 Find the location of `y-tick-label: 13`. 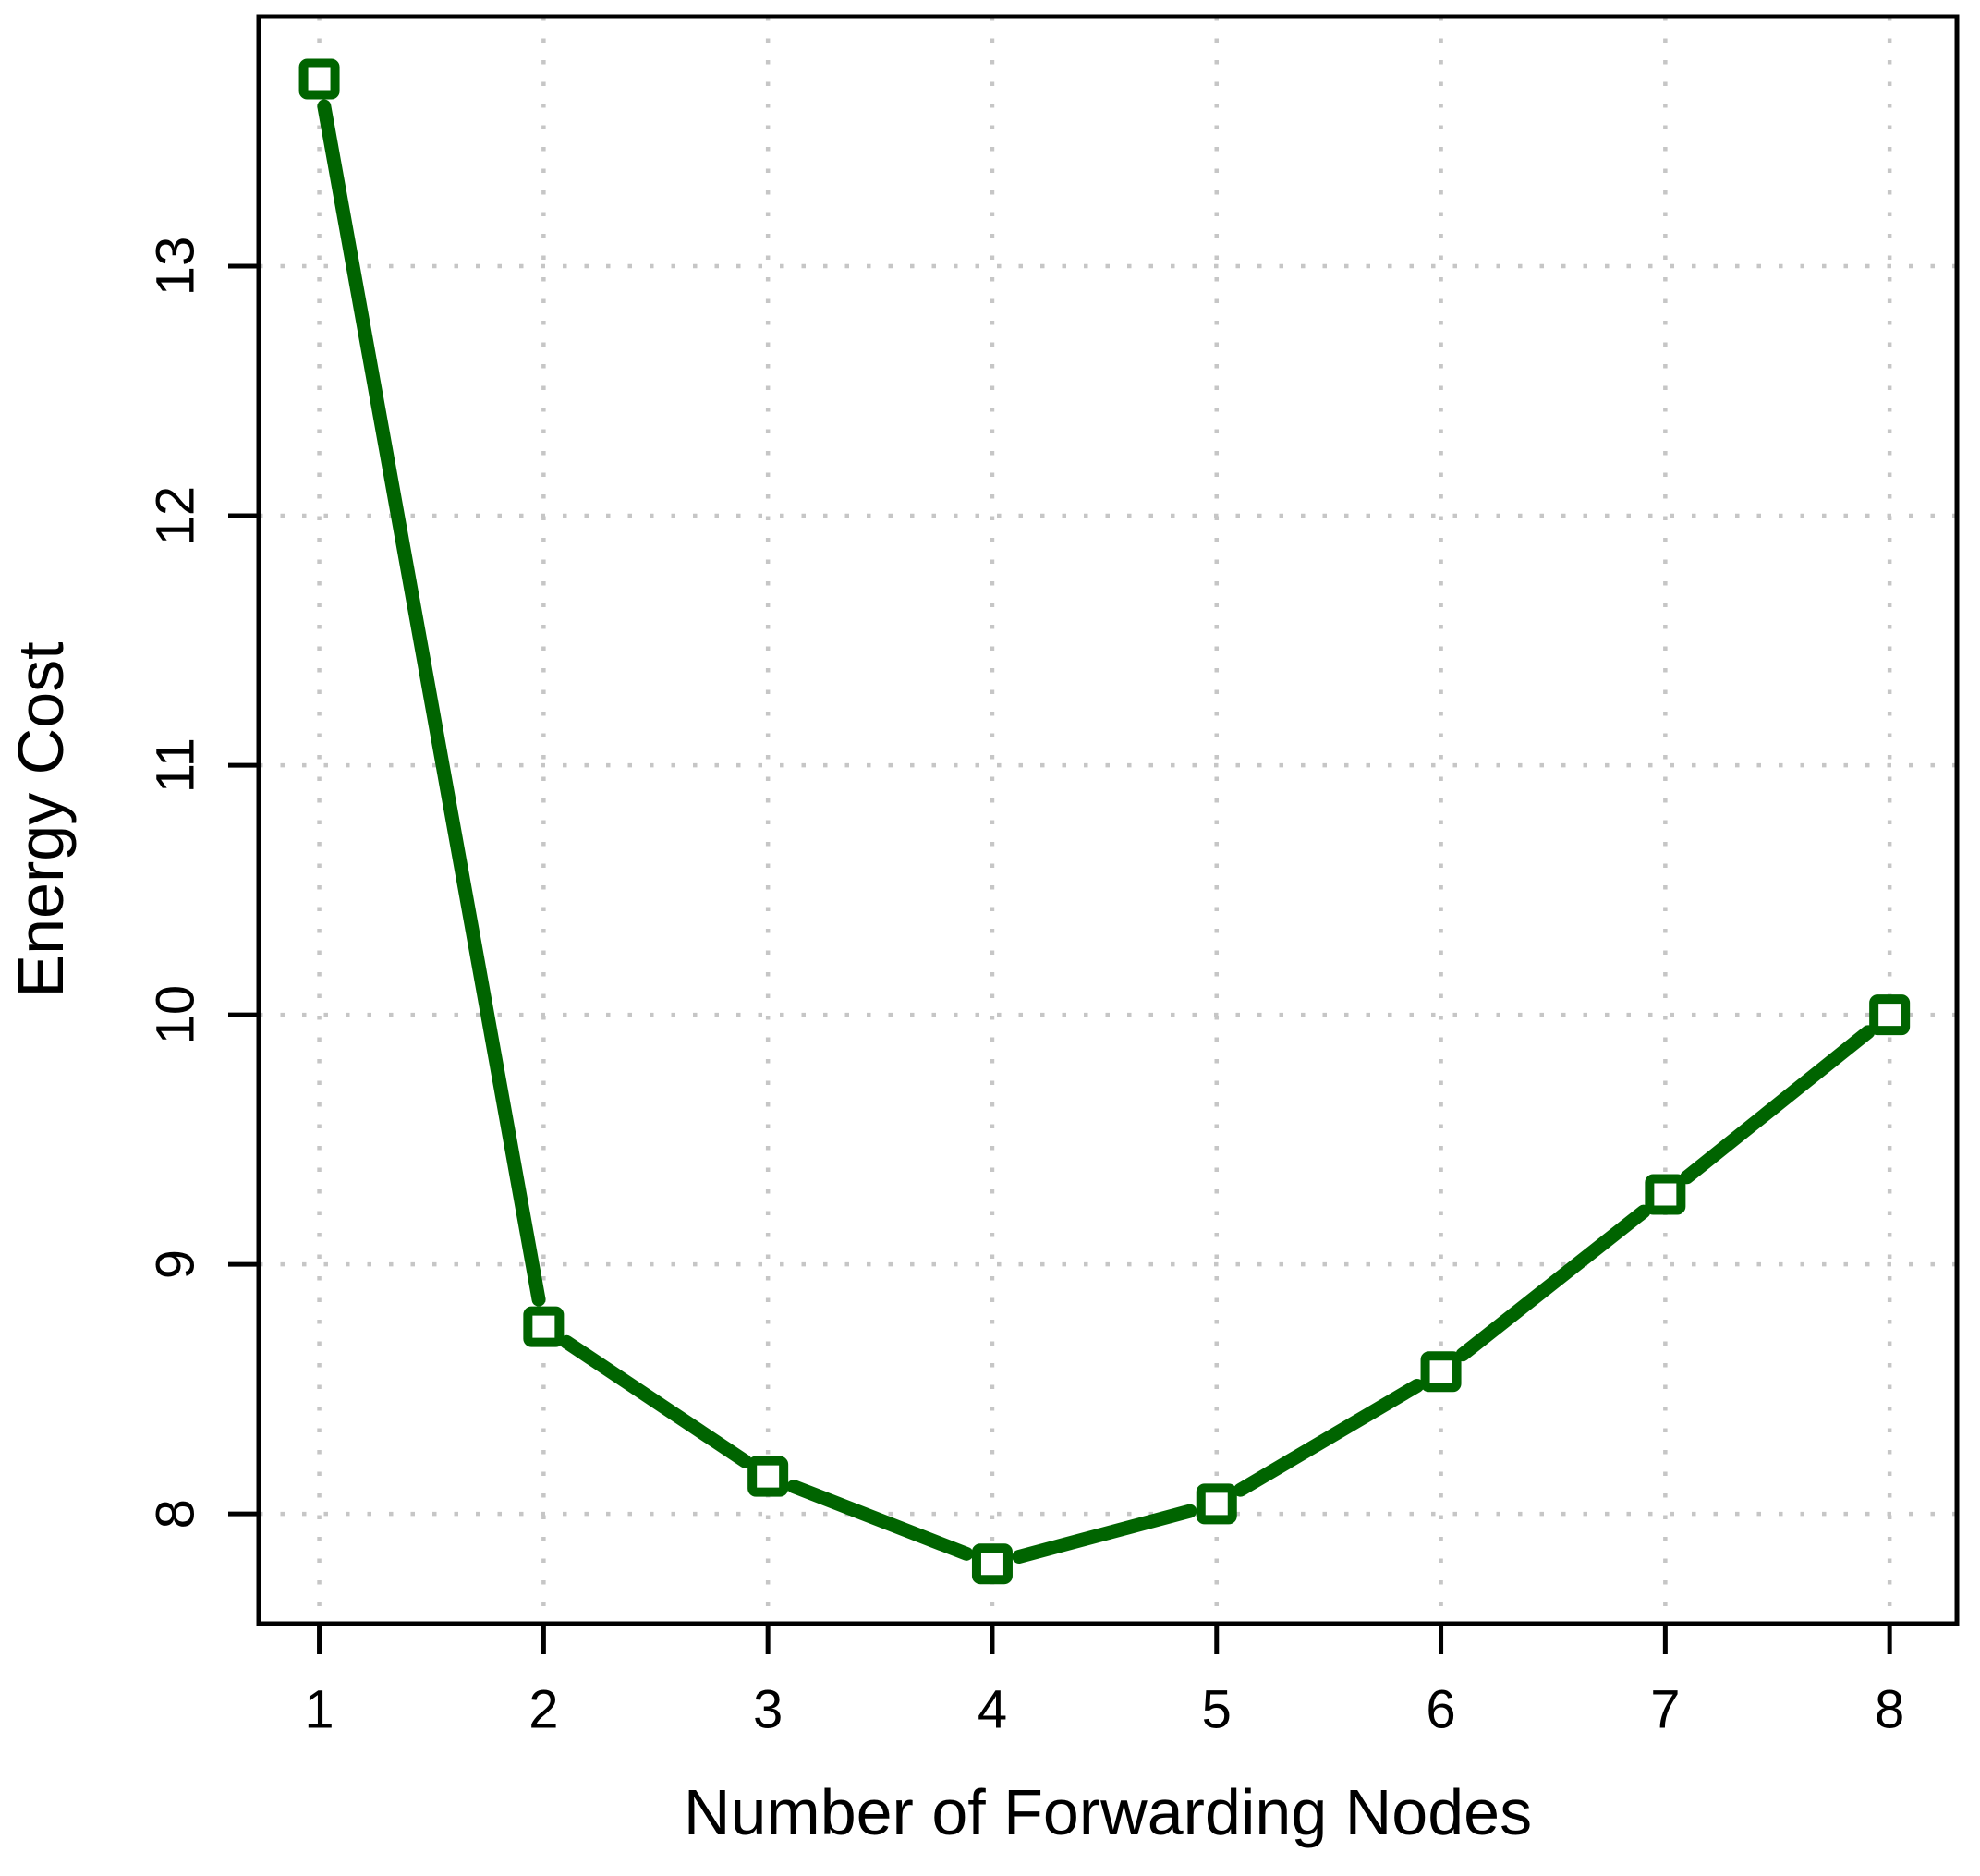

y-tick-label: 13 is located at coordinates (176, 267).